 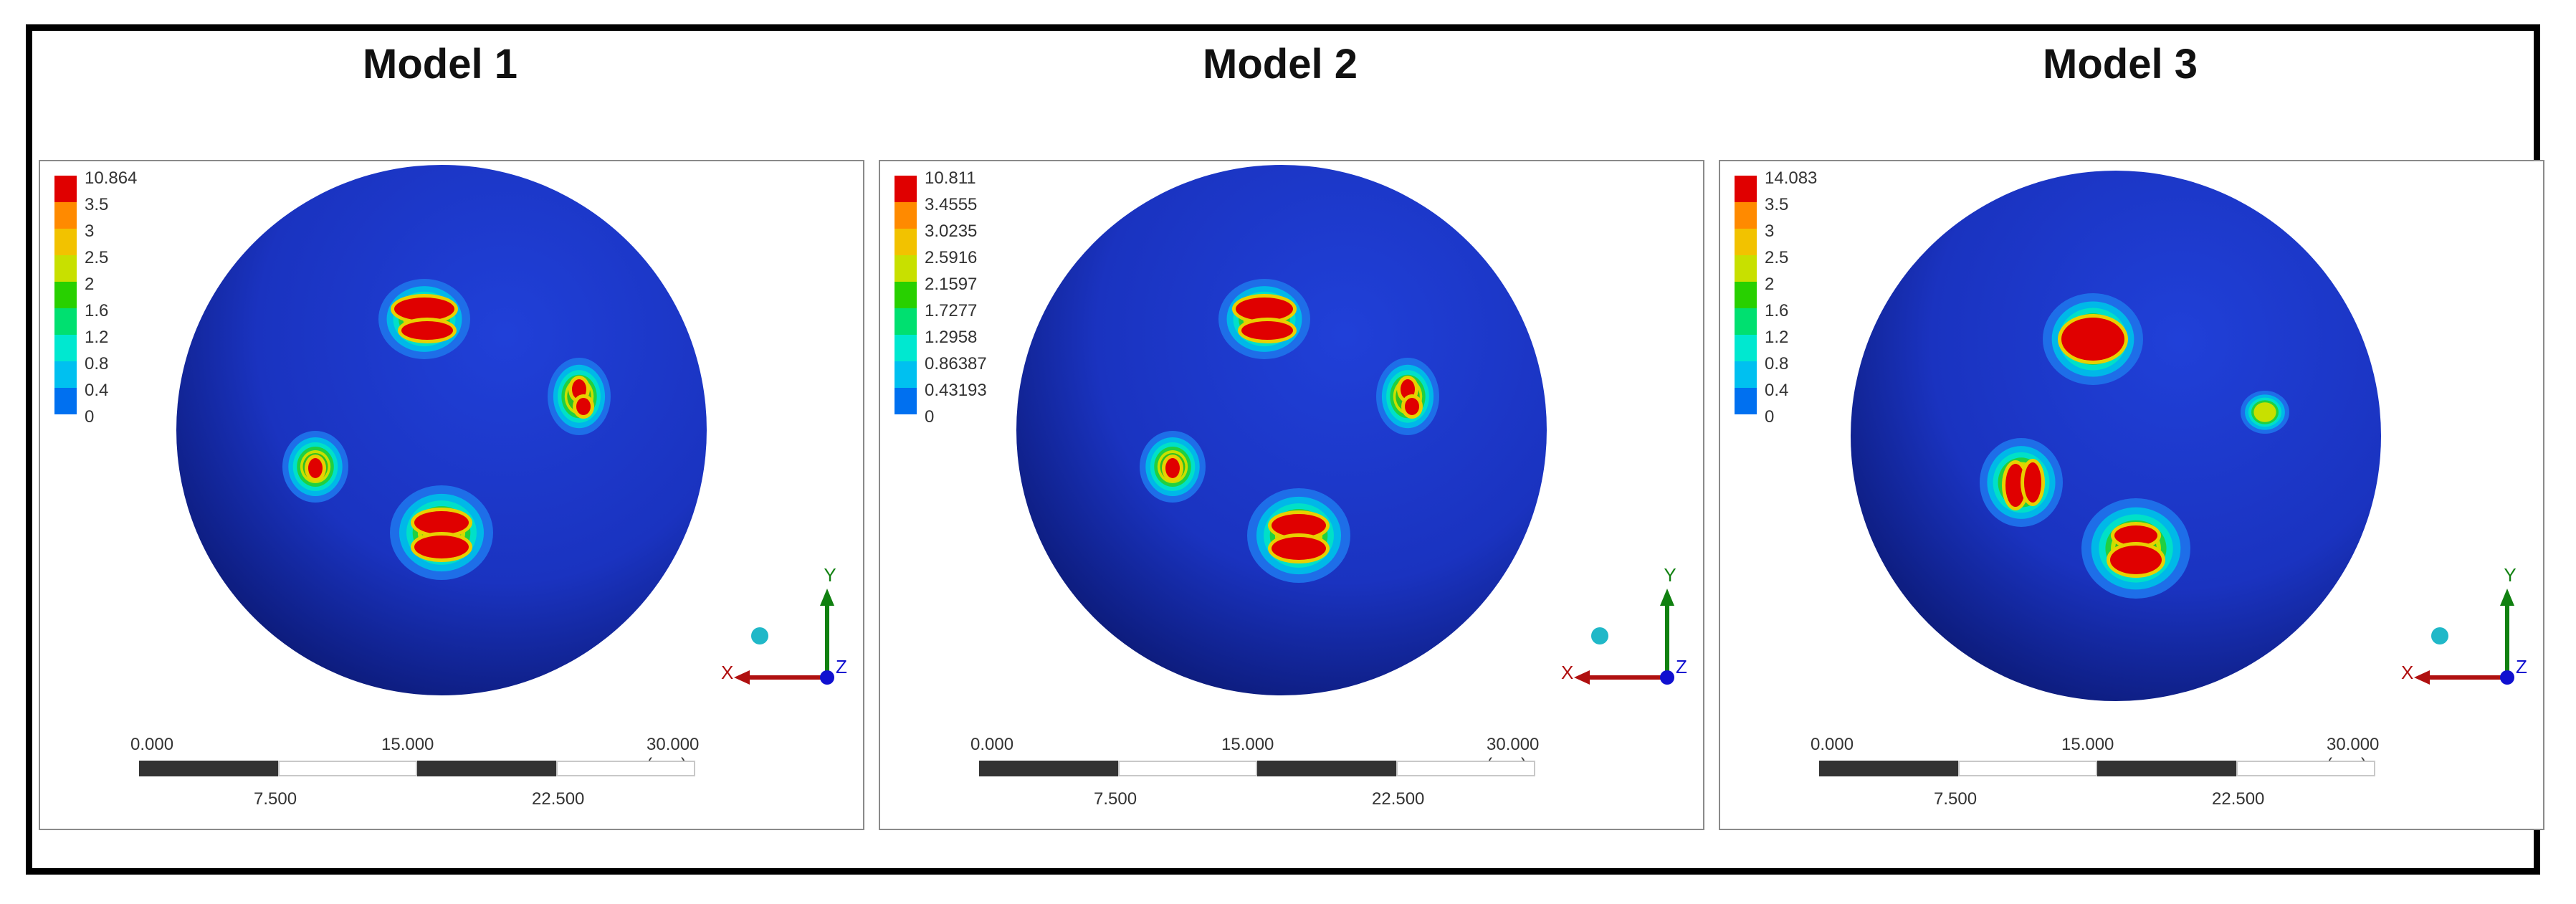 I want to click on legend-label: 0, so click(x=1770, y=417).